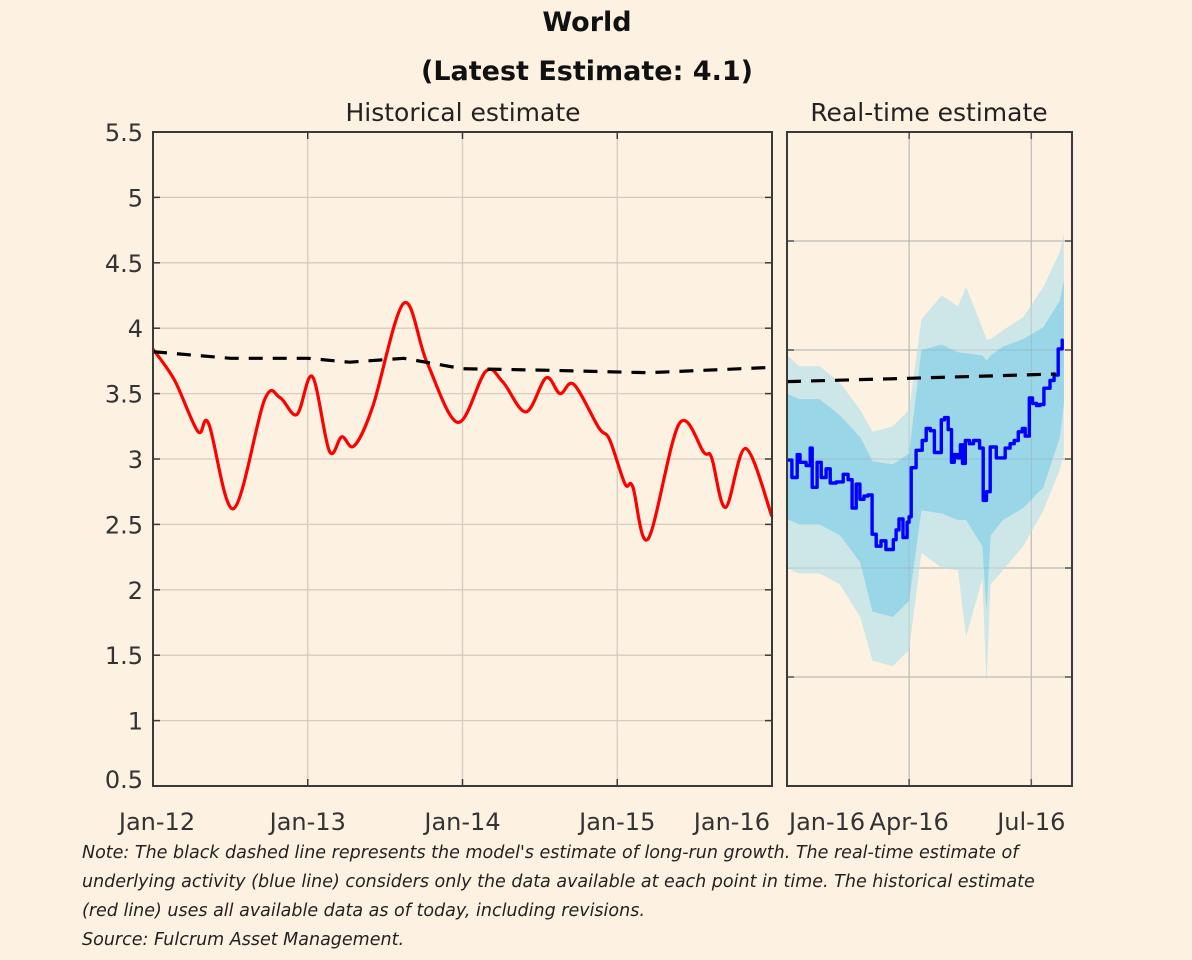  What do you see at coordinates (462, 112) in the screenshot?
I see `panel-title-historical: Historical estimate` at bounding box center [462, 112].